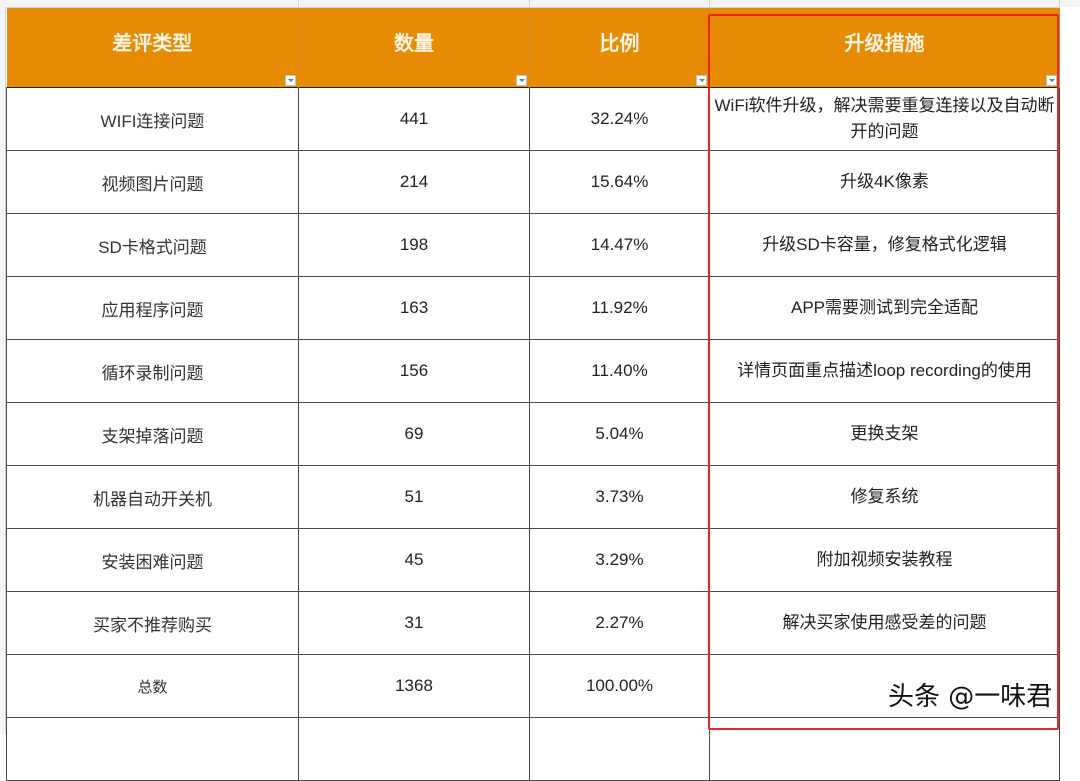  What do you see at coordinates (619, 623) in the screenshot?
I see `cell-ratio: 2.27%` at bounding box center [619, 623].